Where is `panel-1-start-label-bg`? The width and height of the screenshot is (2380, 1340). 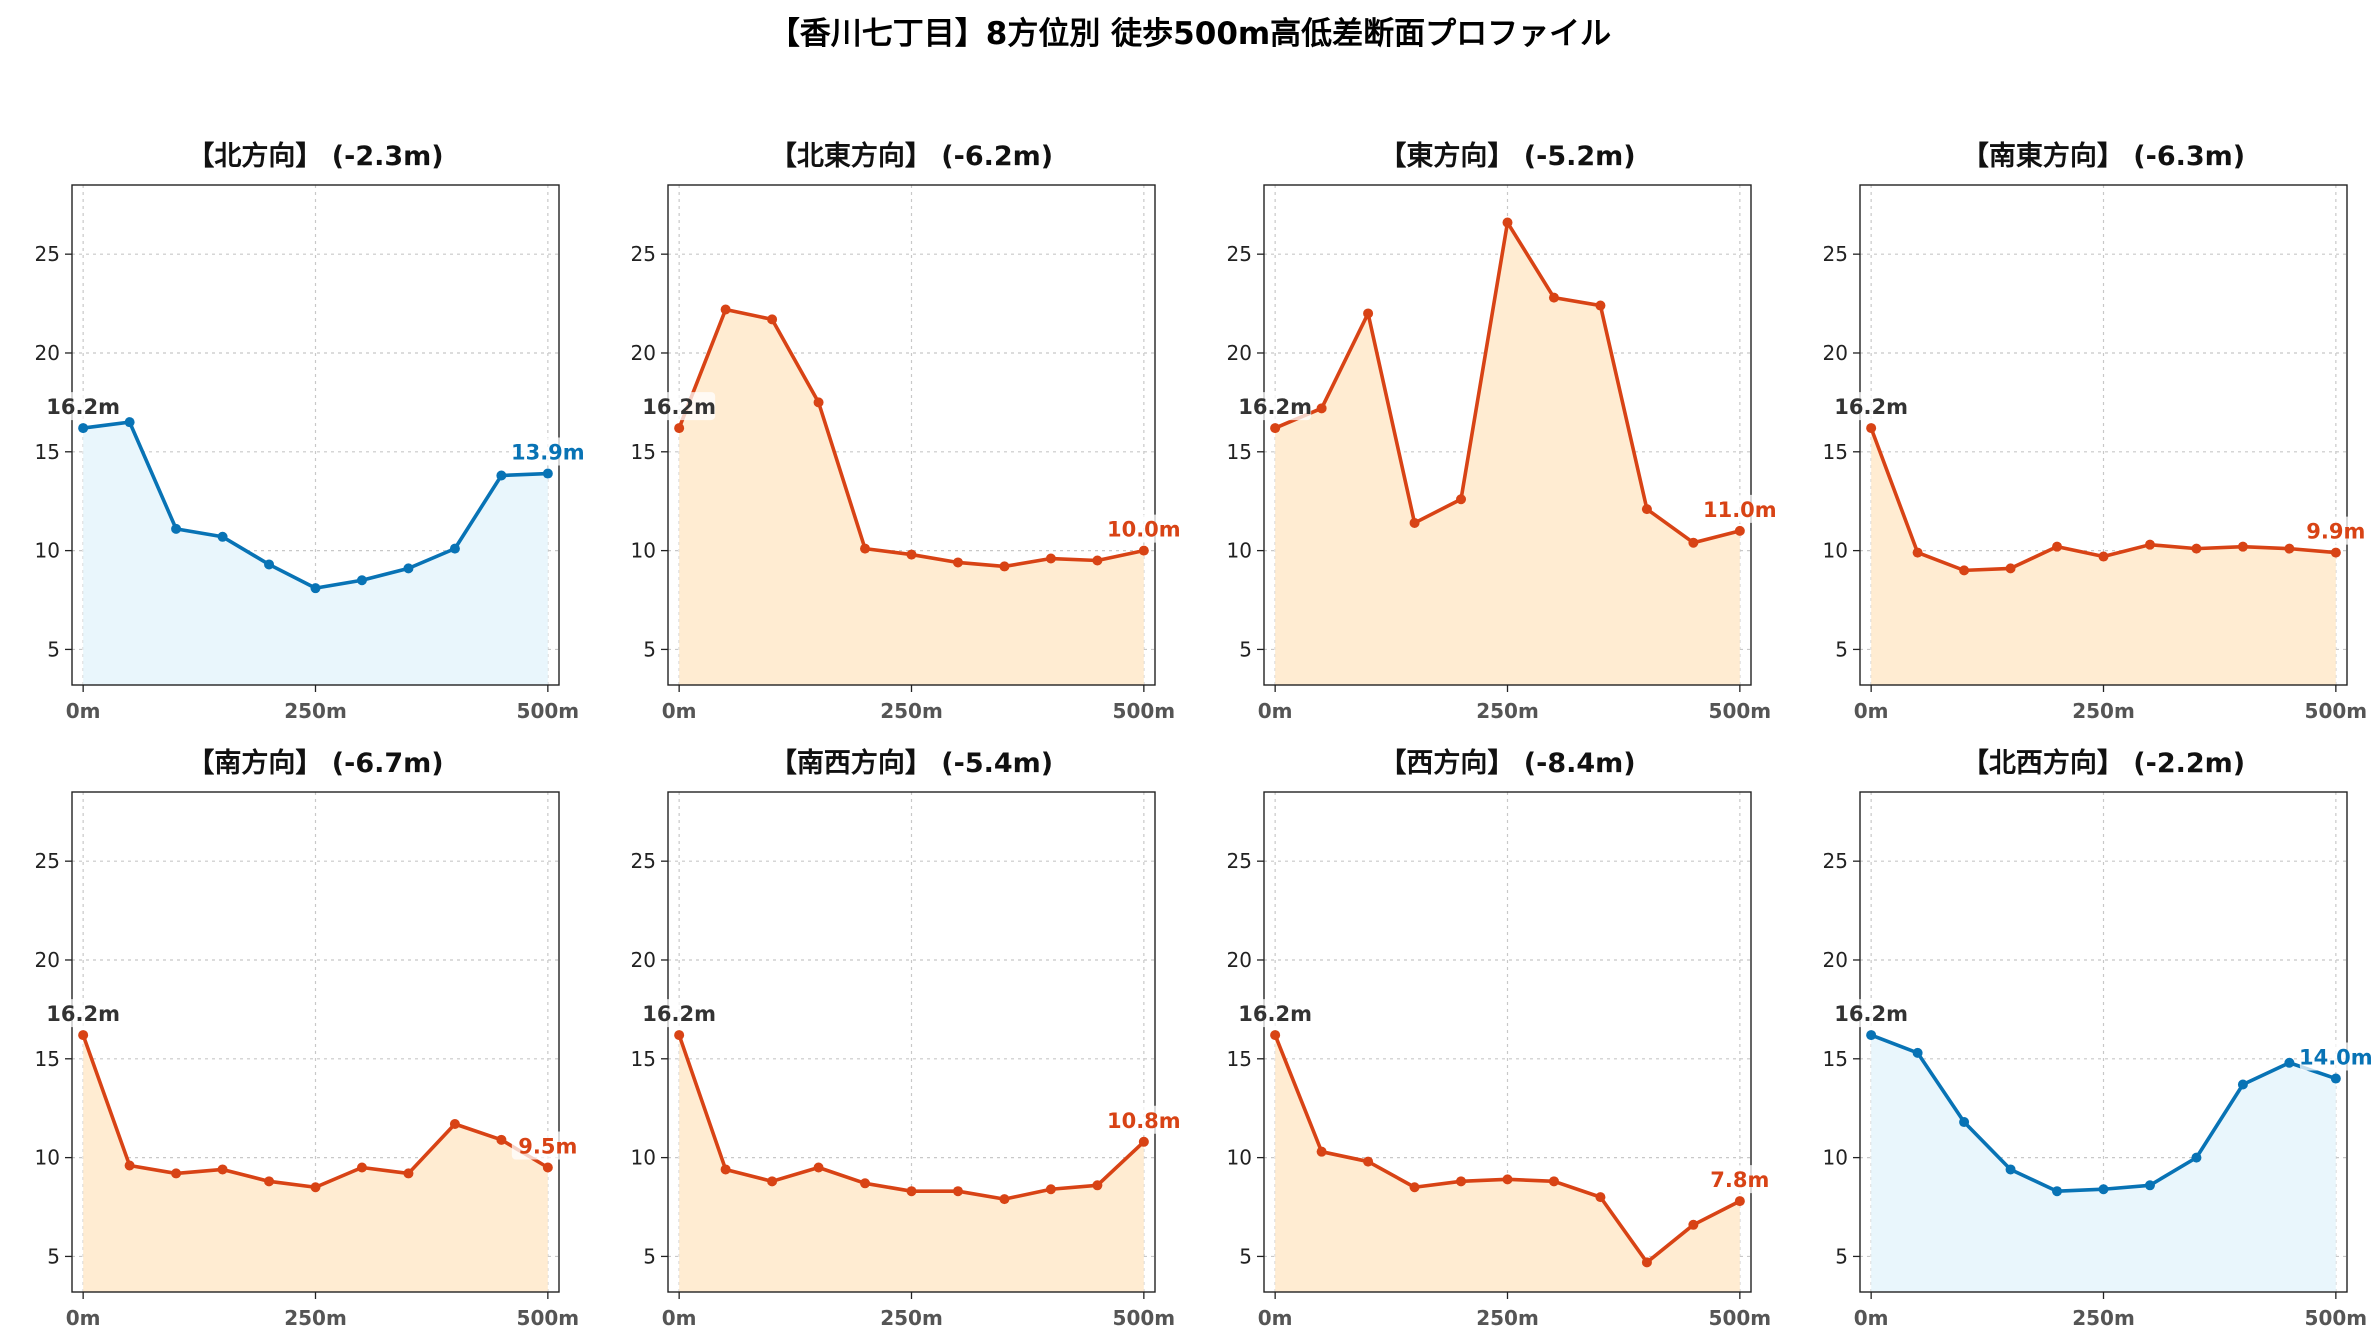 panel-1-start-label-bg is located at coordinates (679, 406).